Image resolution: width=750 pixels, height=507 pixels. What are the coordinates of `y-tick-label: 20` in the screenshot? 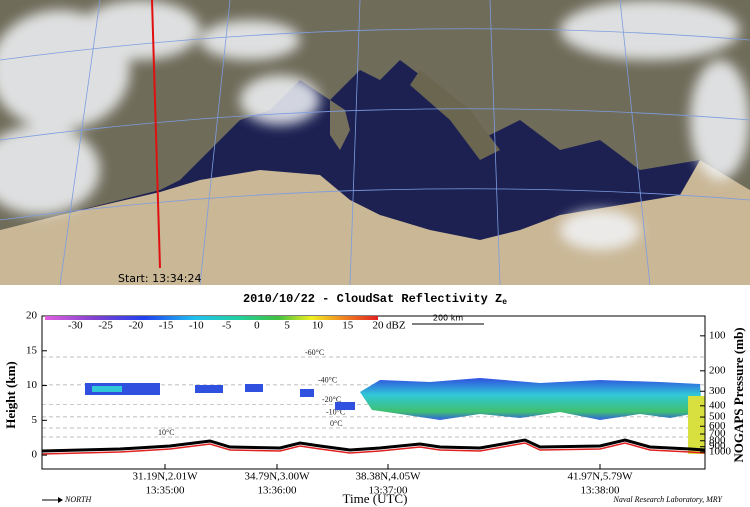 It's located at (32, 316).